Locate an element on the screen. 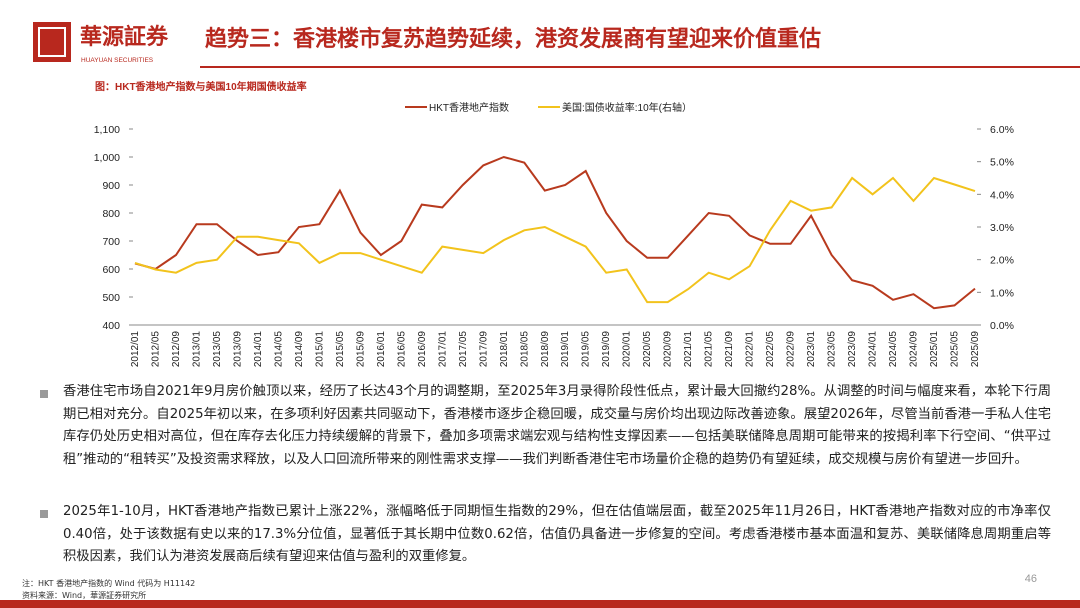 The image size is (1080, 608). y-tick-label: 700 is located at coordinates (111, 242).